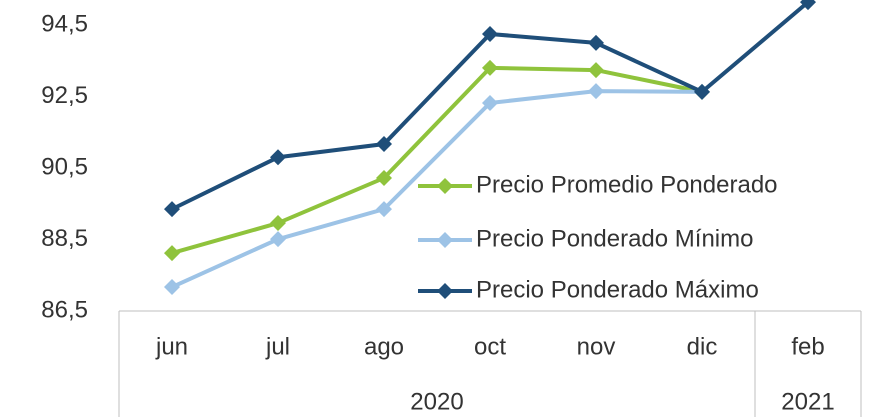 Image resolution: width=894 pixels, height=417 pixels. Describe the element at coordinates (702, 346) in the screenshot. I see `x-tick-label: dic` at that location.